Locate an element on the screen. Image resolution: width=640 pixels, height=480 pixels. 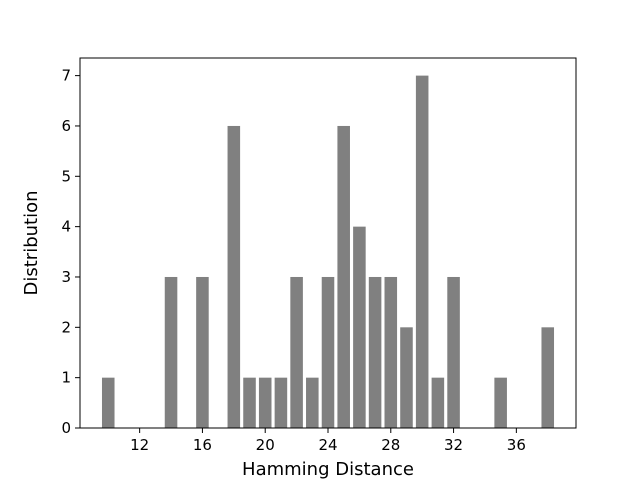
x-tick-label: 20 is located at coordinates (265, 445).